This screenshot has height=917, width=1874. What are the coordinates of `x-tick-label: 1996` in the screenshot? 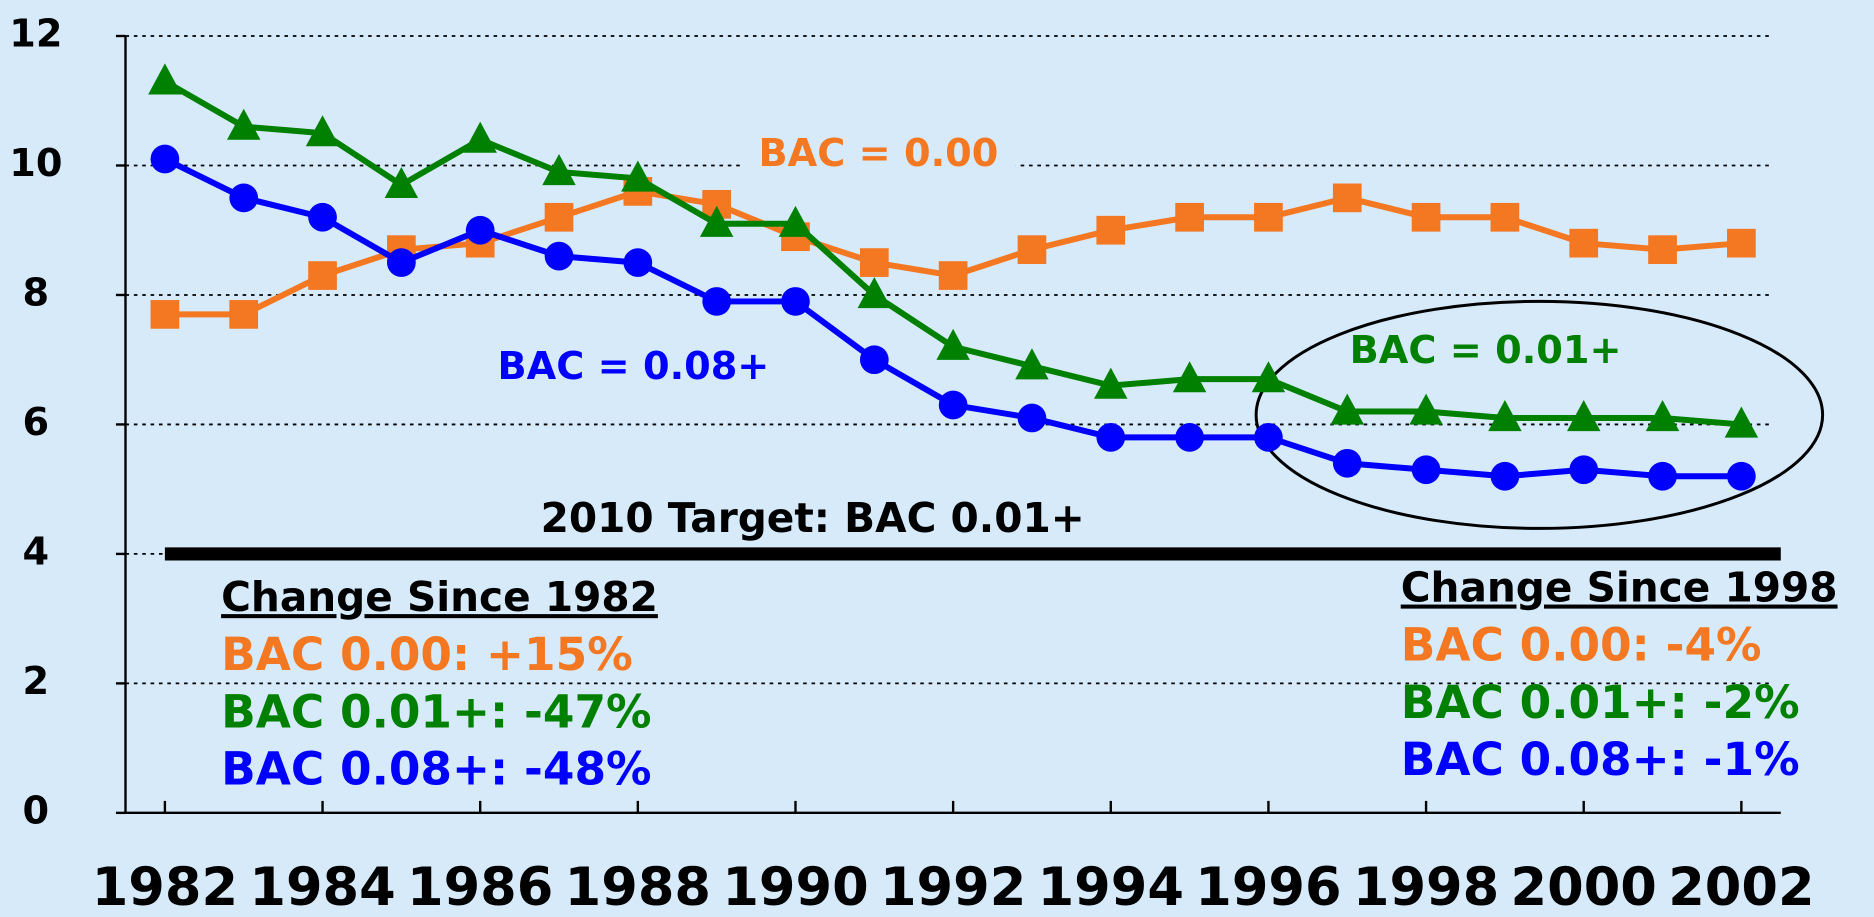 It's located at (1268, 887).